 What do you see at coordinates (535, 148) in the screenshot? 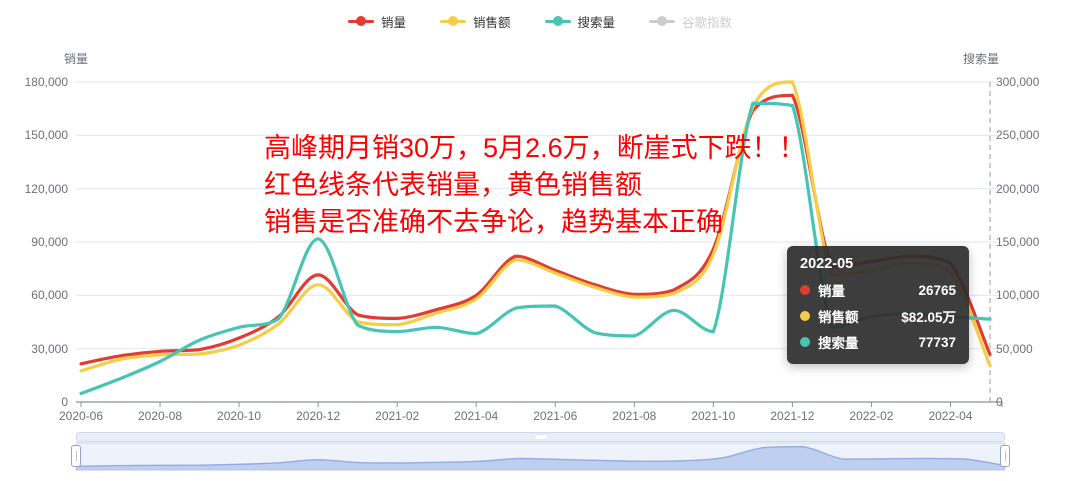
I see `annotation-line-1: 高峰期月销30万，5月2.6万，断崖式下跌！！` at bounding box center [535, 148].